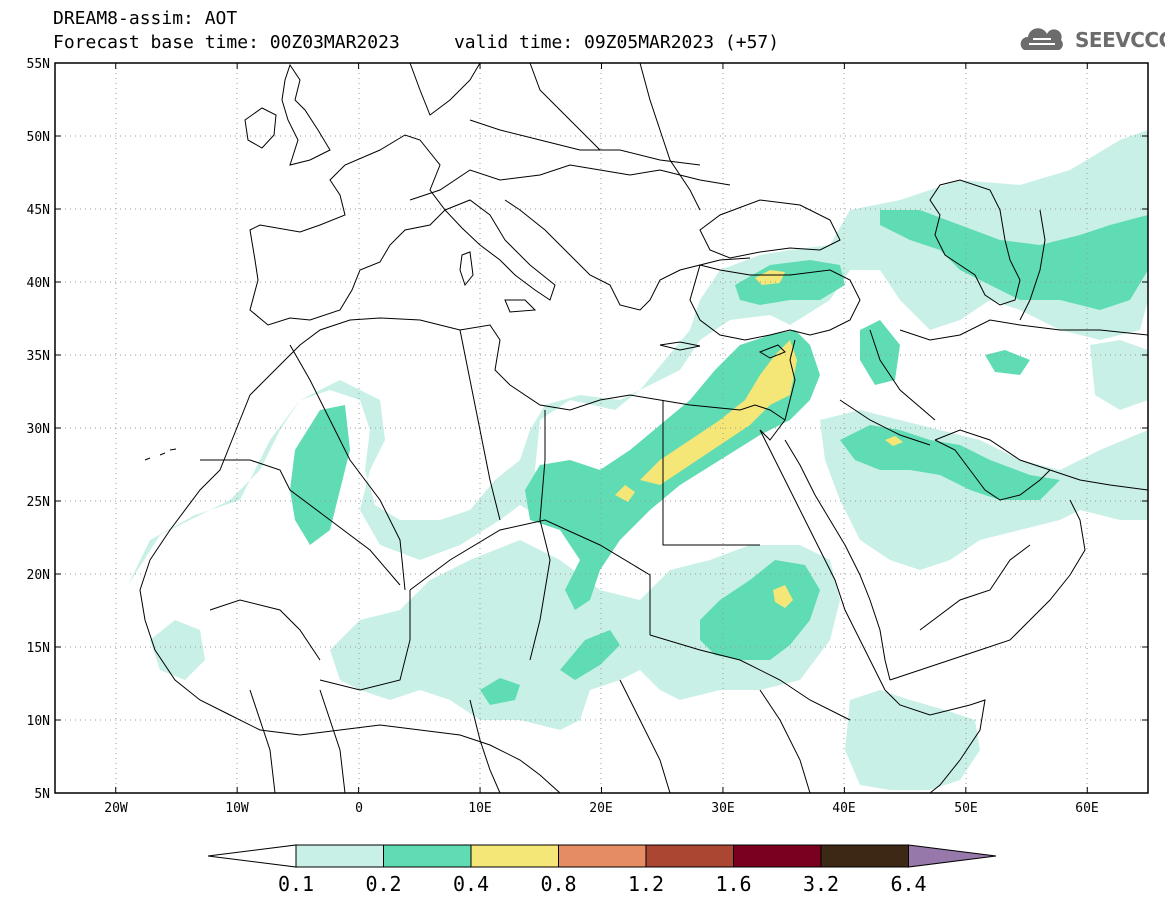 This screenshot has height=905, width=1165. I want to click on colorbar-over-triangle, so click(952, 856).